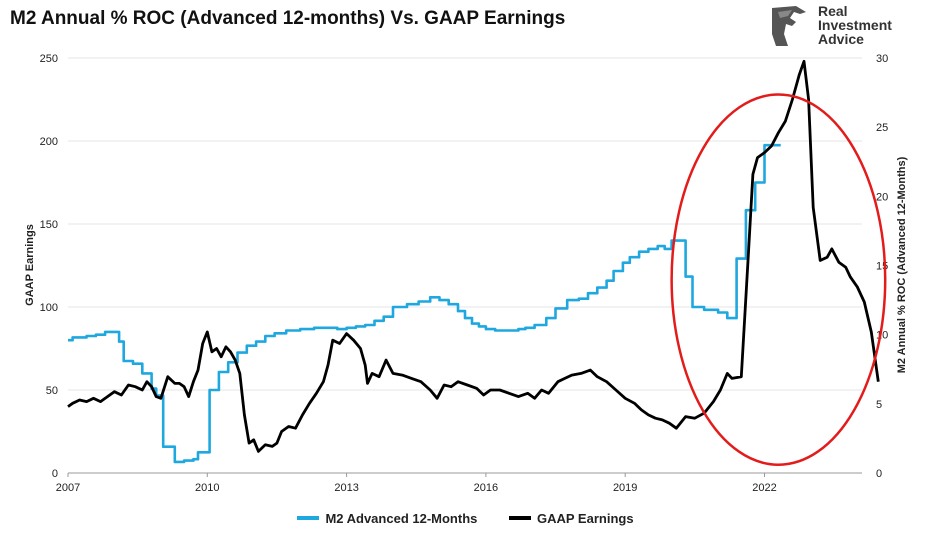 Image resolution: width=931 pixels, height=550 pixels. I want to click on y-tick-right-label: 25, so click(882, 128).